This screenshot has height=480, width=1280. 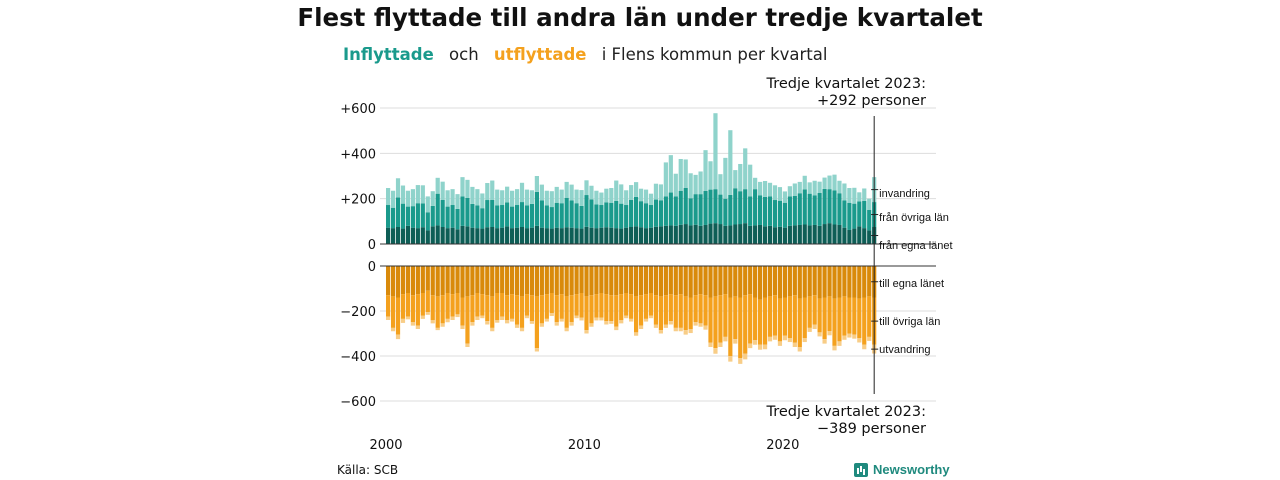 I want to click on subtitle-rest: i Flens kommun per kvartal, so click(x=714, y=54).